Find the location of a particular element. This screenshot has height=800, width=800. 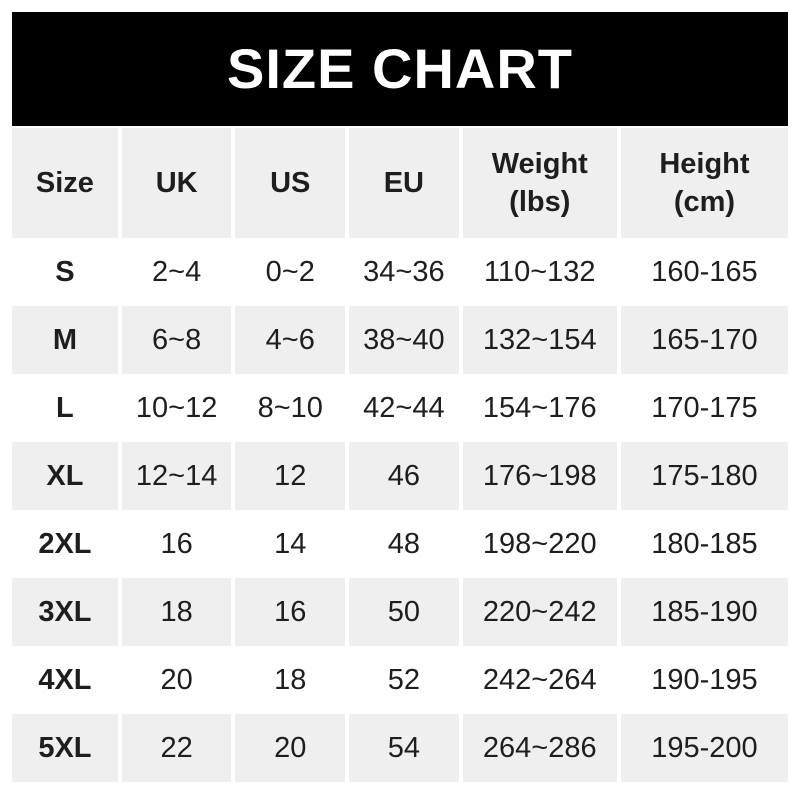

table-row-5xl: 5XL 22 20 54 264~286 195-200 is located at coordinates (400, 748).